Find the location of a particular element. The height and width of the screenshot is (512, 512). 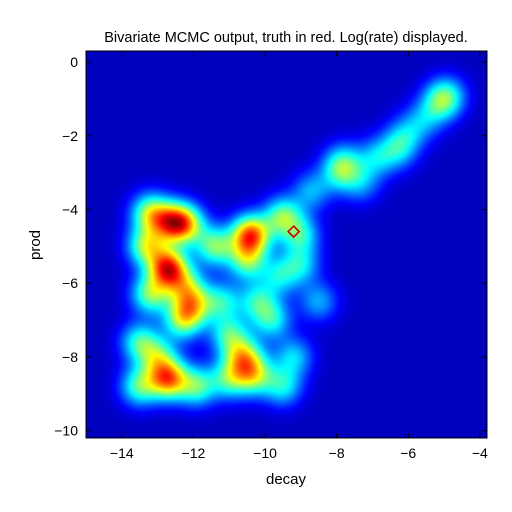

y-axis-tick-labels: 0 −2 −4 −6 −8 −10 is located at coordinates (66, 246).